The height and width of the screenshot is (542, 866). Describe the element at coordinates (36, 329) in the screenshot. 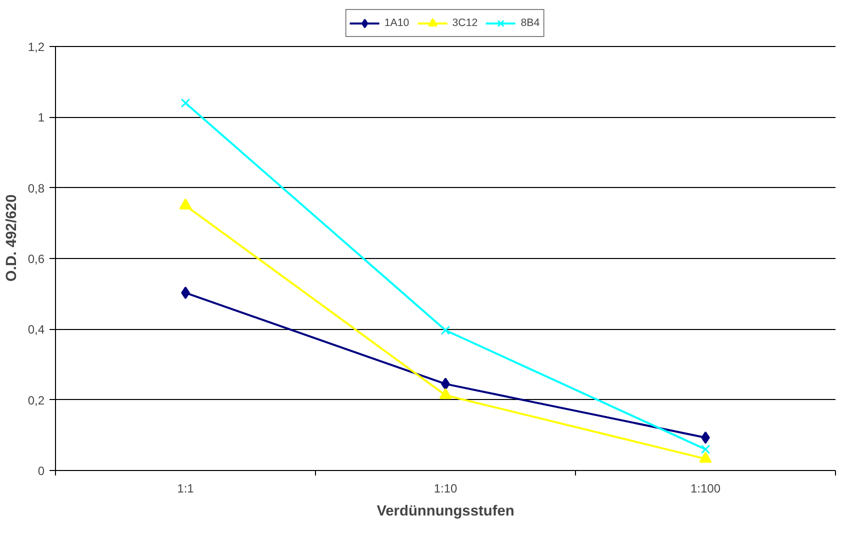

I see `y-tick-label: 0,4` at that location.